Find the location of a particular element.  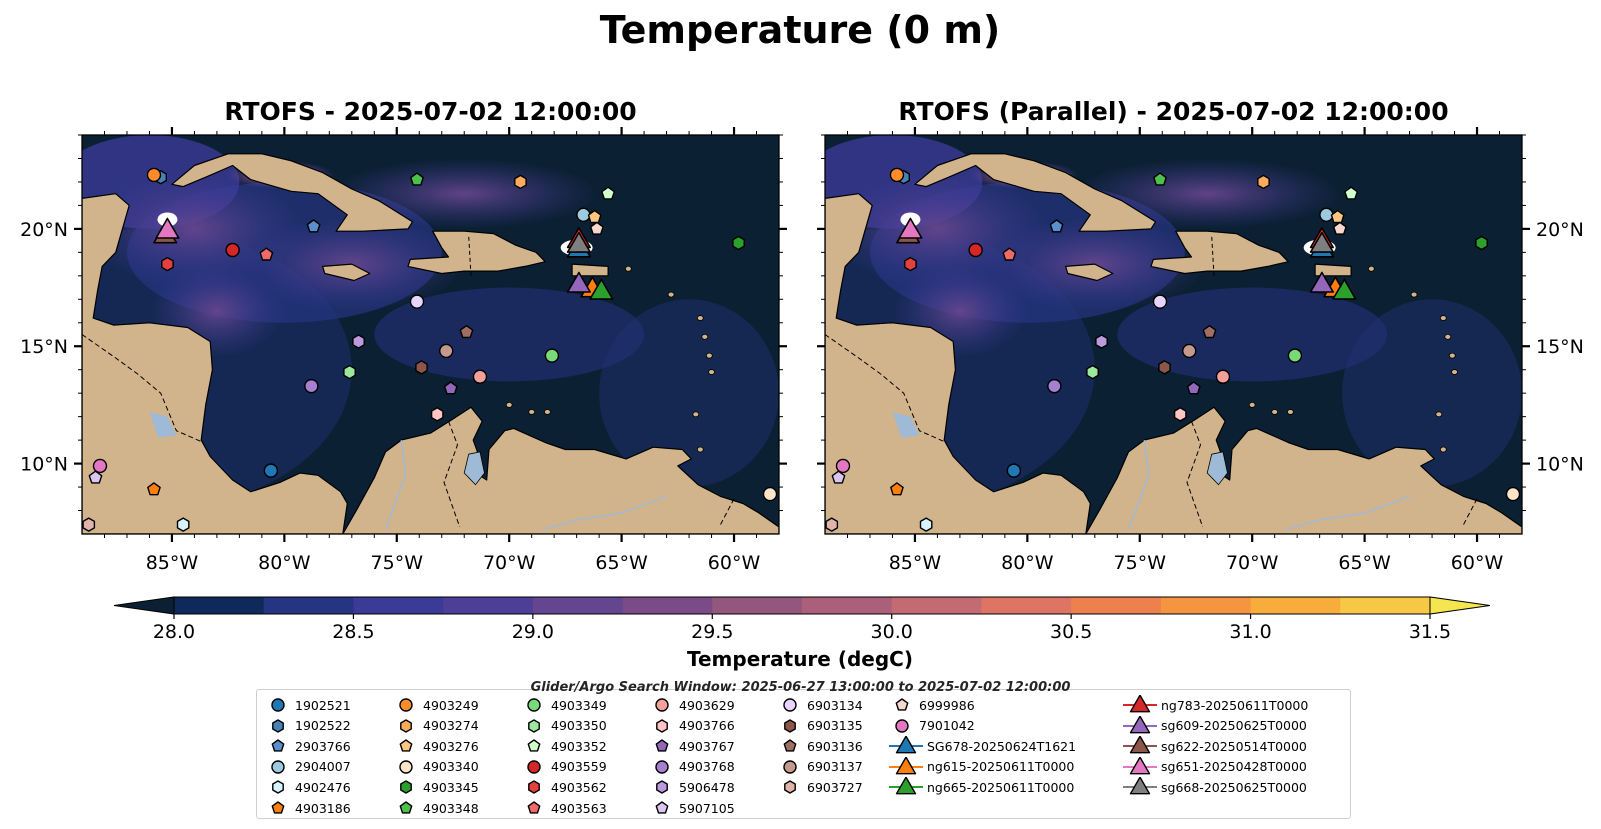

legend-label: 5906478 is located at coordinates (707, 787).